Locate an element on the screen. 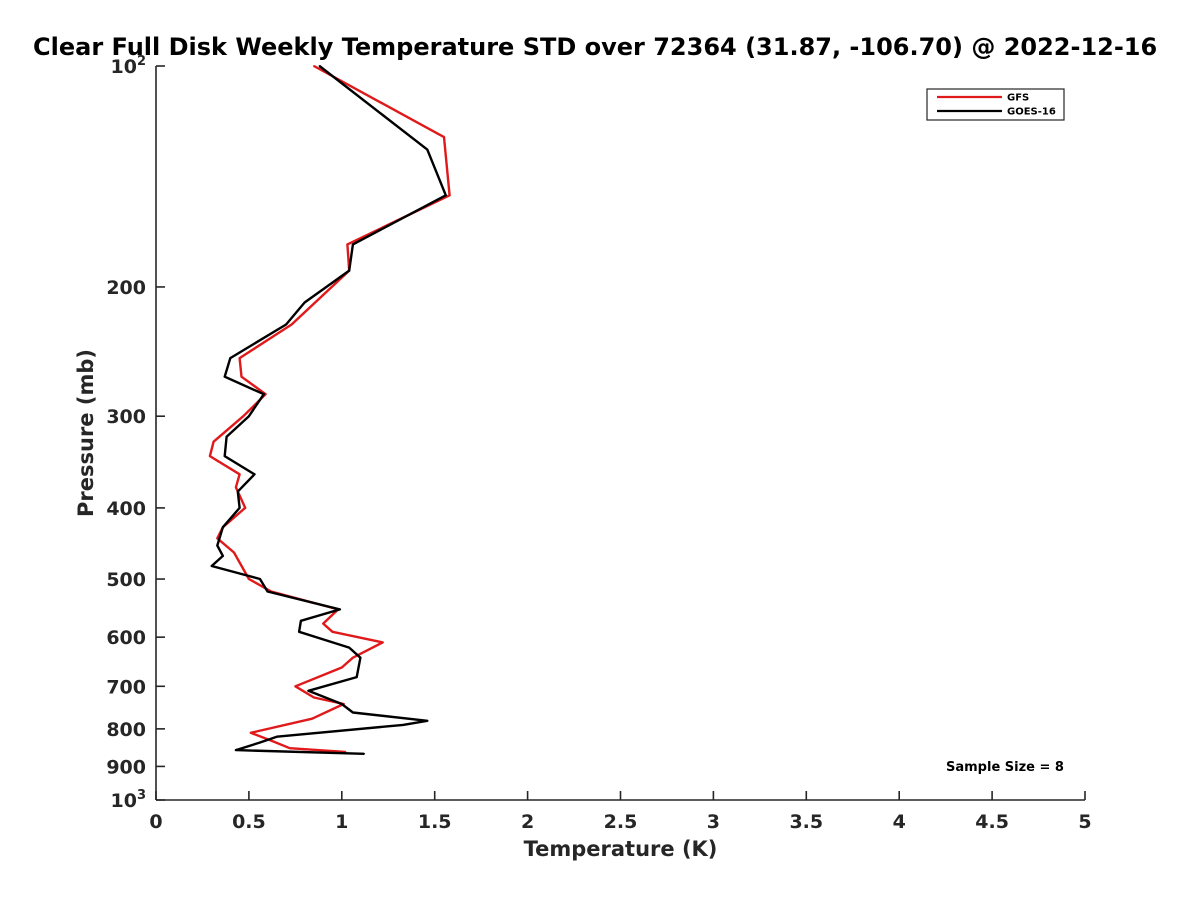  y-axis-label: Pressure (mb) is located at coordinates (86, 433).